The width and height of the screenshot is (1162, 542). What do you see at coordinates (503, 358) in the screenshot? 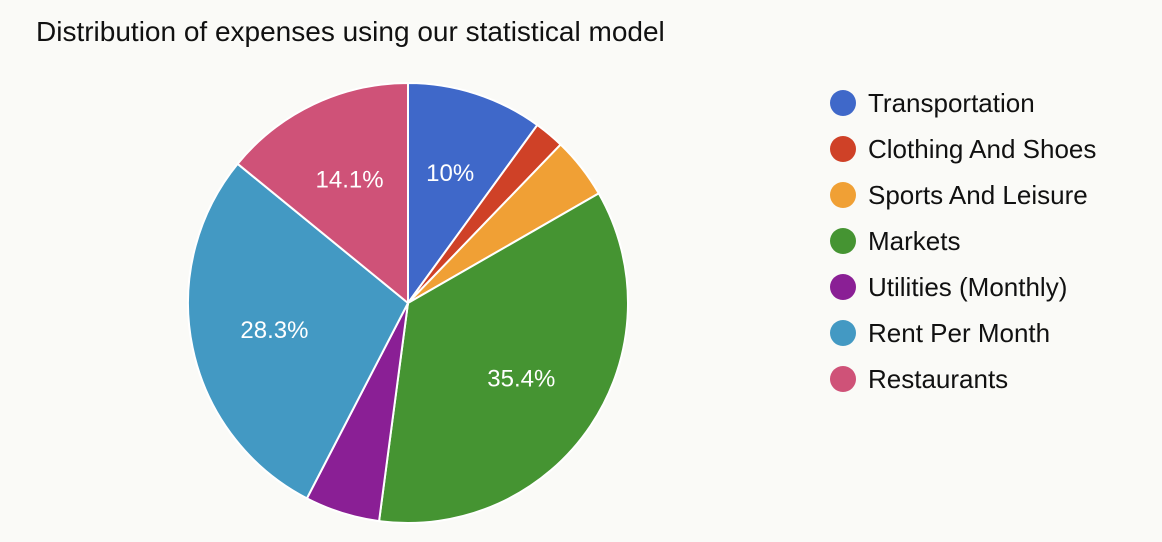
I see `pie-slice-markets` at bounding box center [503, 358].